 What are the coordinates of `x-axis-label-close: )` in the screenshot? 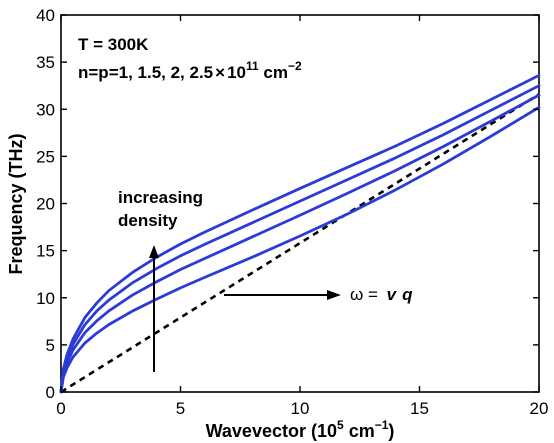 It's located at (391, 431).